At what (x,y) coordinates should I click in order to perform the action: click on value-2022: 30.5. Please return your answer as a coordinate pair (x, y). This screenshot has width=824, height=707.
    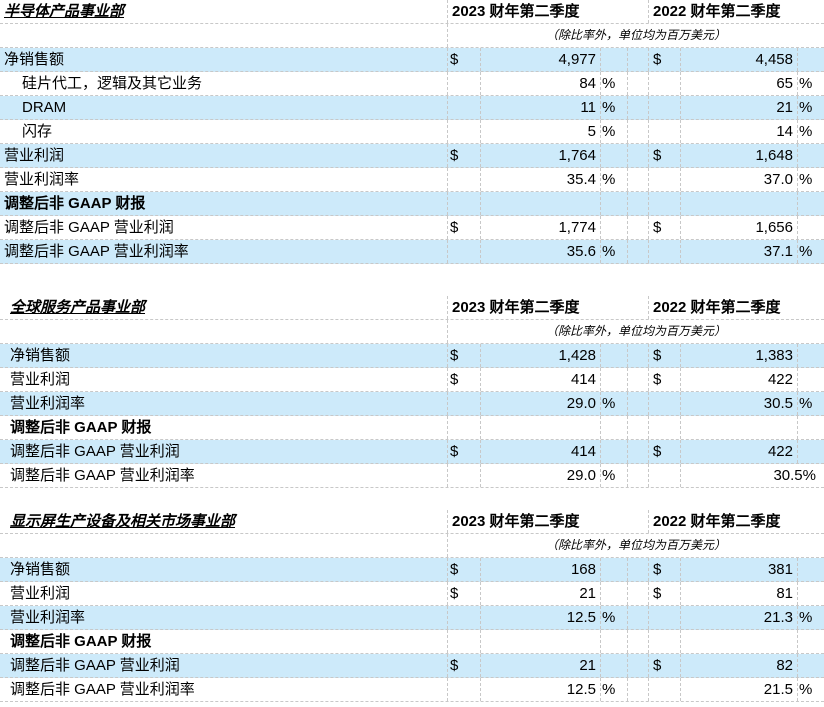
    Looking at the image, I should click on (738, 403).